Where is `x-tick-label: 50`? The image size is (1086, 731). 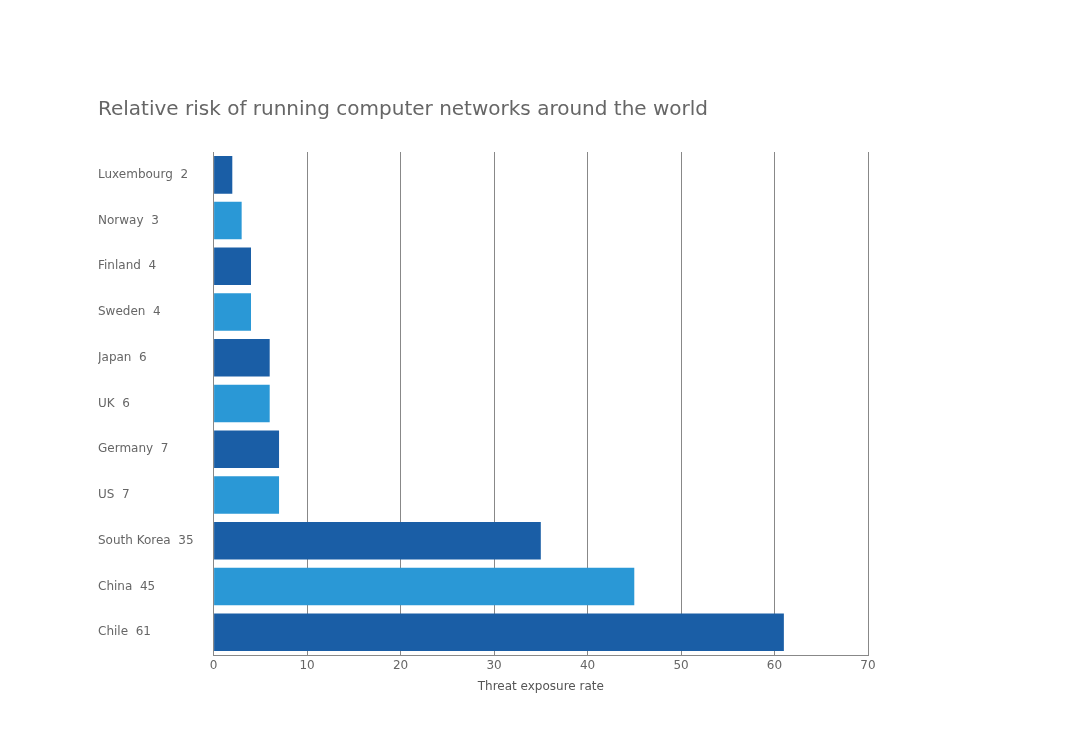 x-tick-label: 50 is located at coordinates (681, 664).